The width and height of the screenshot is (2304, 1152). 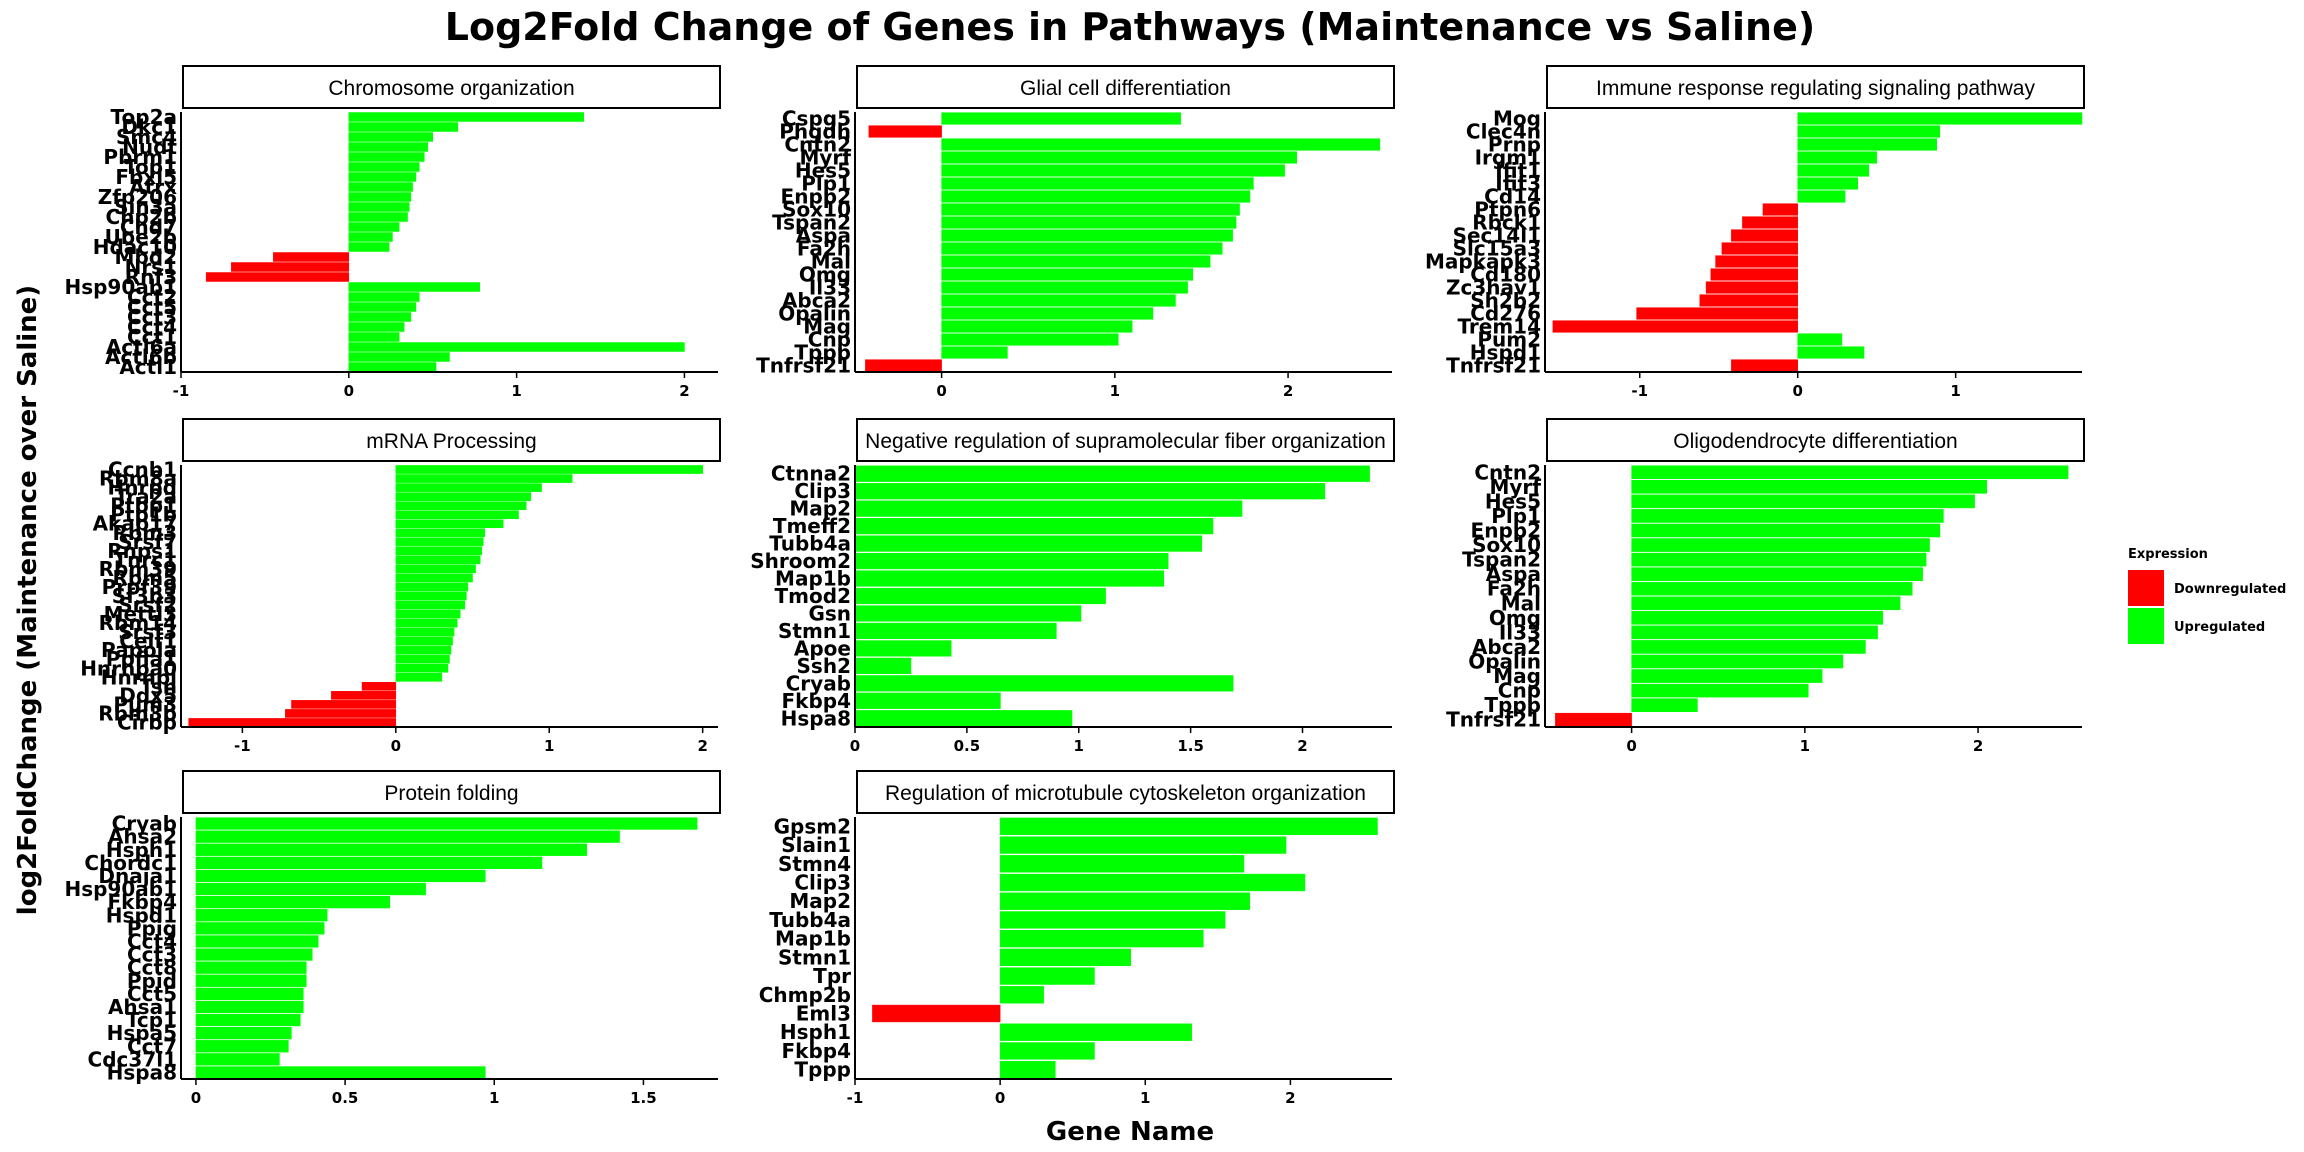 I want to click on bar-omg, so click(x=1757, y=618).